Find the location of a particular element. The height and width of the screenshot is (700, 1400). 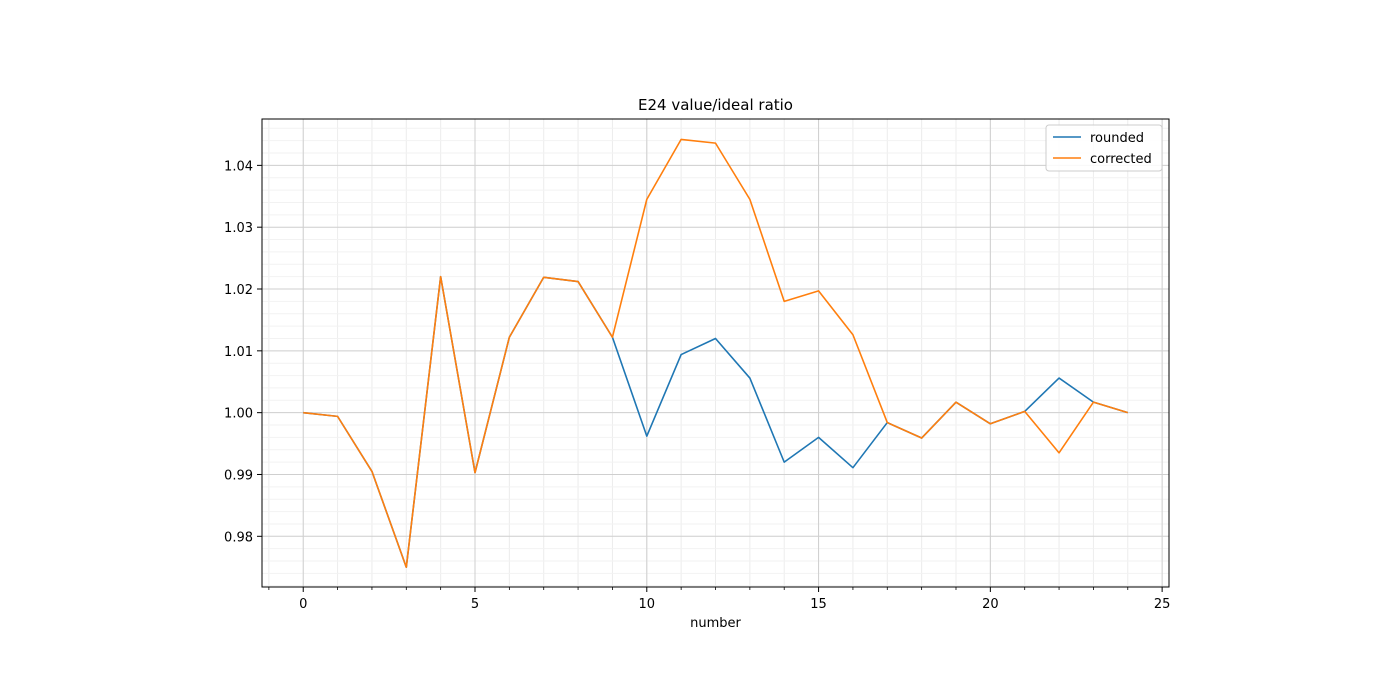

legend: rounded corrected is located at coordinates (1104, 148).